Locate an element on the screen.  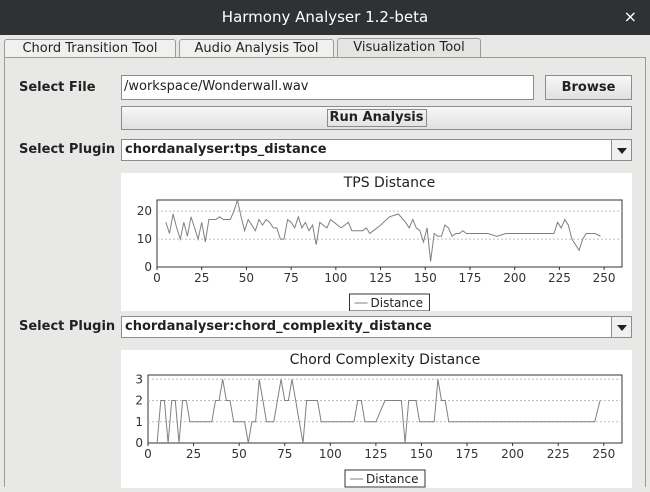
title-bar: Harmony Analyser 1.2-beta × is located at coordinates (325, 17).